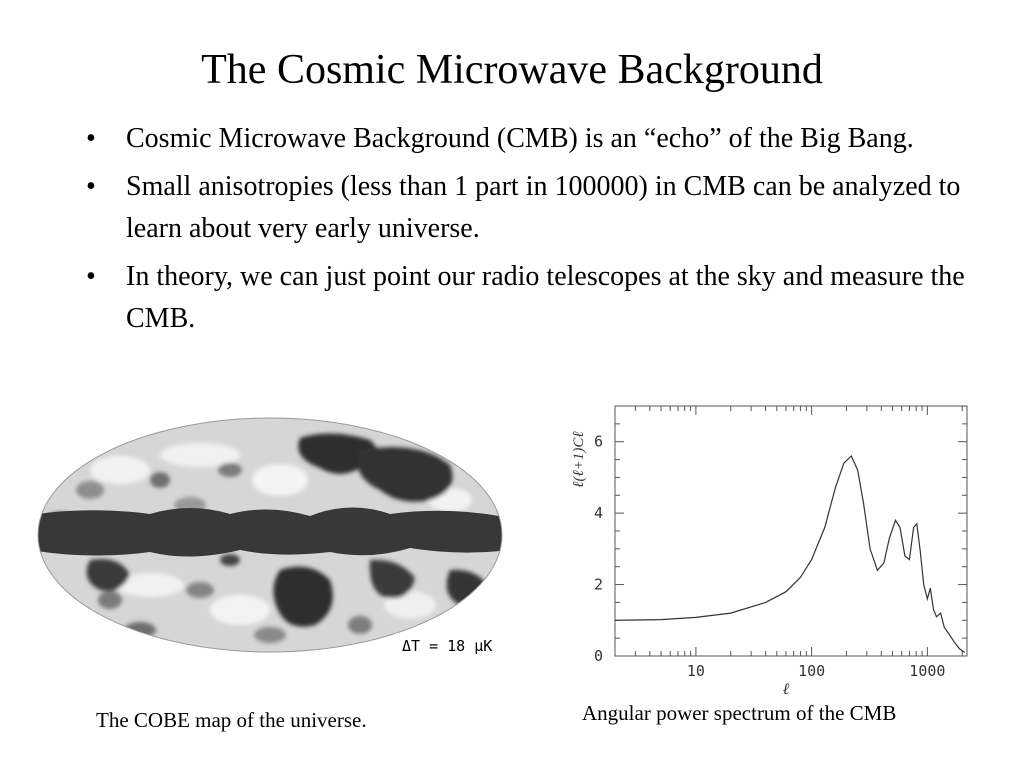 The height and width of the screenshot is (768, 1024). Describe the element at coordinates (739, 713) in the screenshot. I see `chart-caption: Angular power spectrum of the CMB` at that location.